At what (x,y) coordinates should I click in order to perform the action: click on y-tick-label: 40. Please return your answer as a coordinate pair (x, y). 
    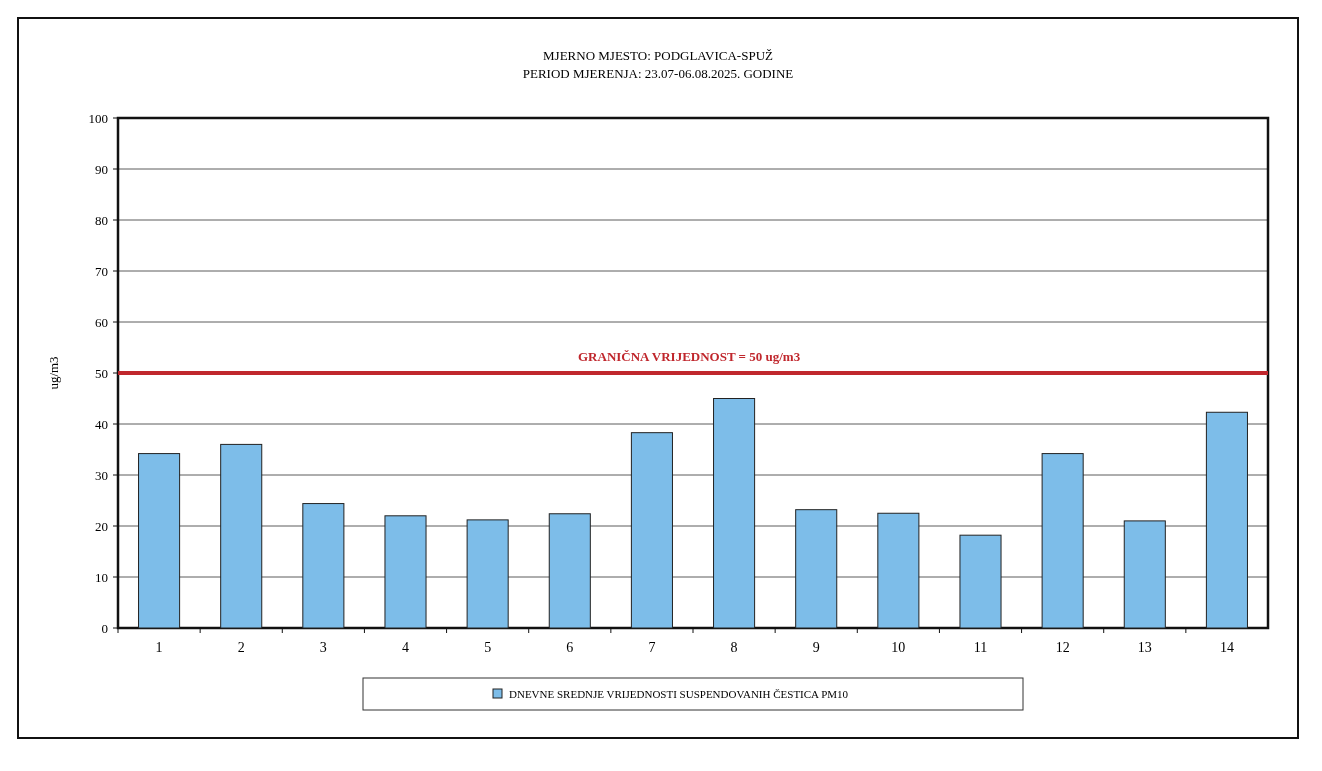
    Looking at the image, I should click on (101, 424).